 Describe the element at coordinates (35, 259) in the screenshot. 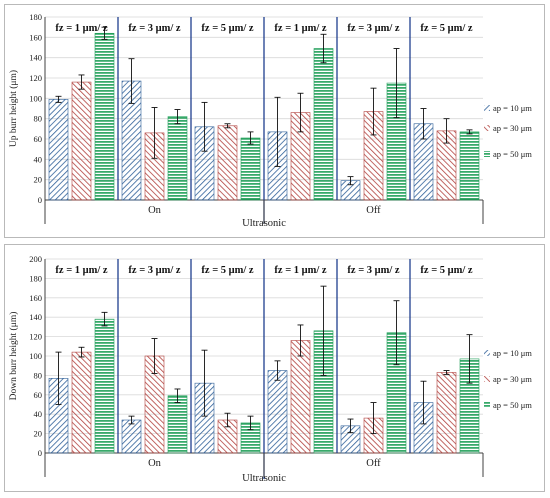

I see `down-y-tick-label: 200` at that location.